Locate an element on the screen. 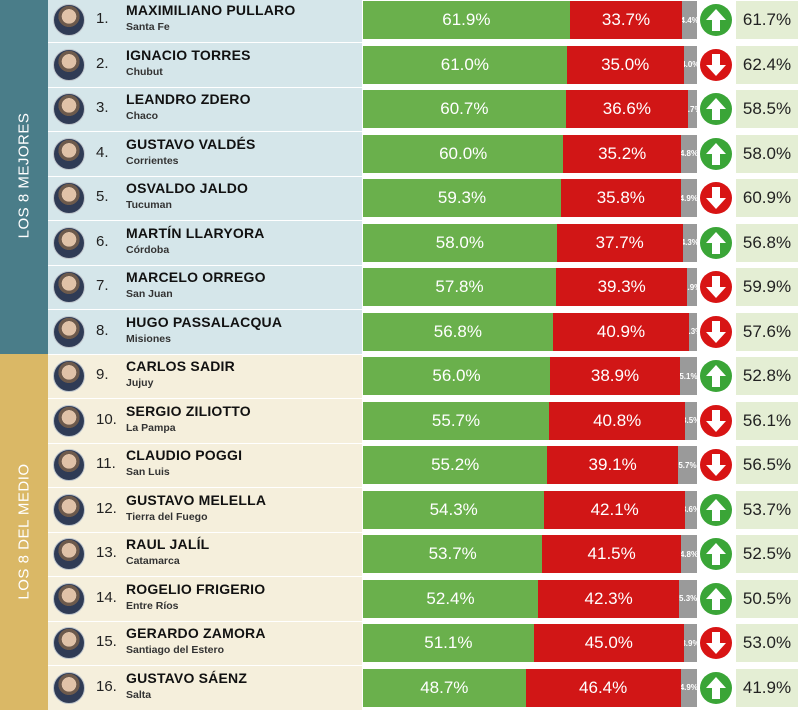 The width and height of the screenshot is (798, 711). province-name: Misiones is located at coordinates (148, 338).